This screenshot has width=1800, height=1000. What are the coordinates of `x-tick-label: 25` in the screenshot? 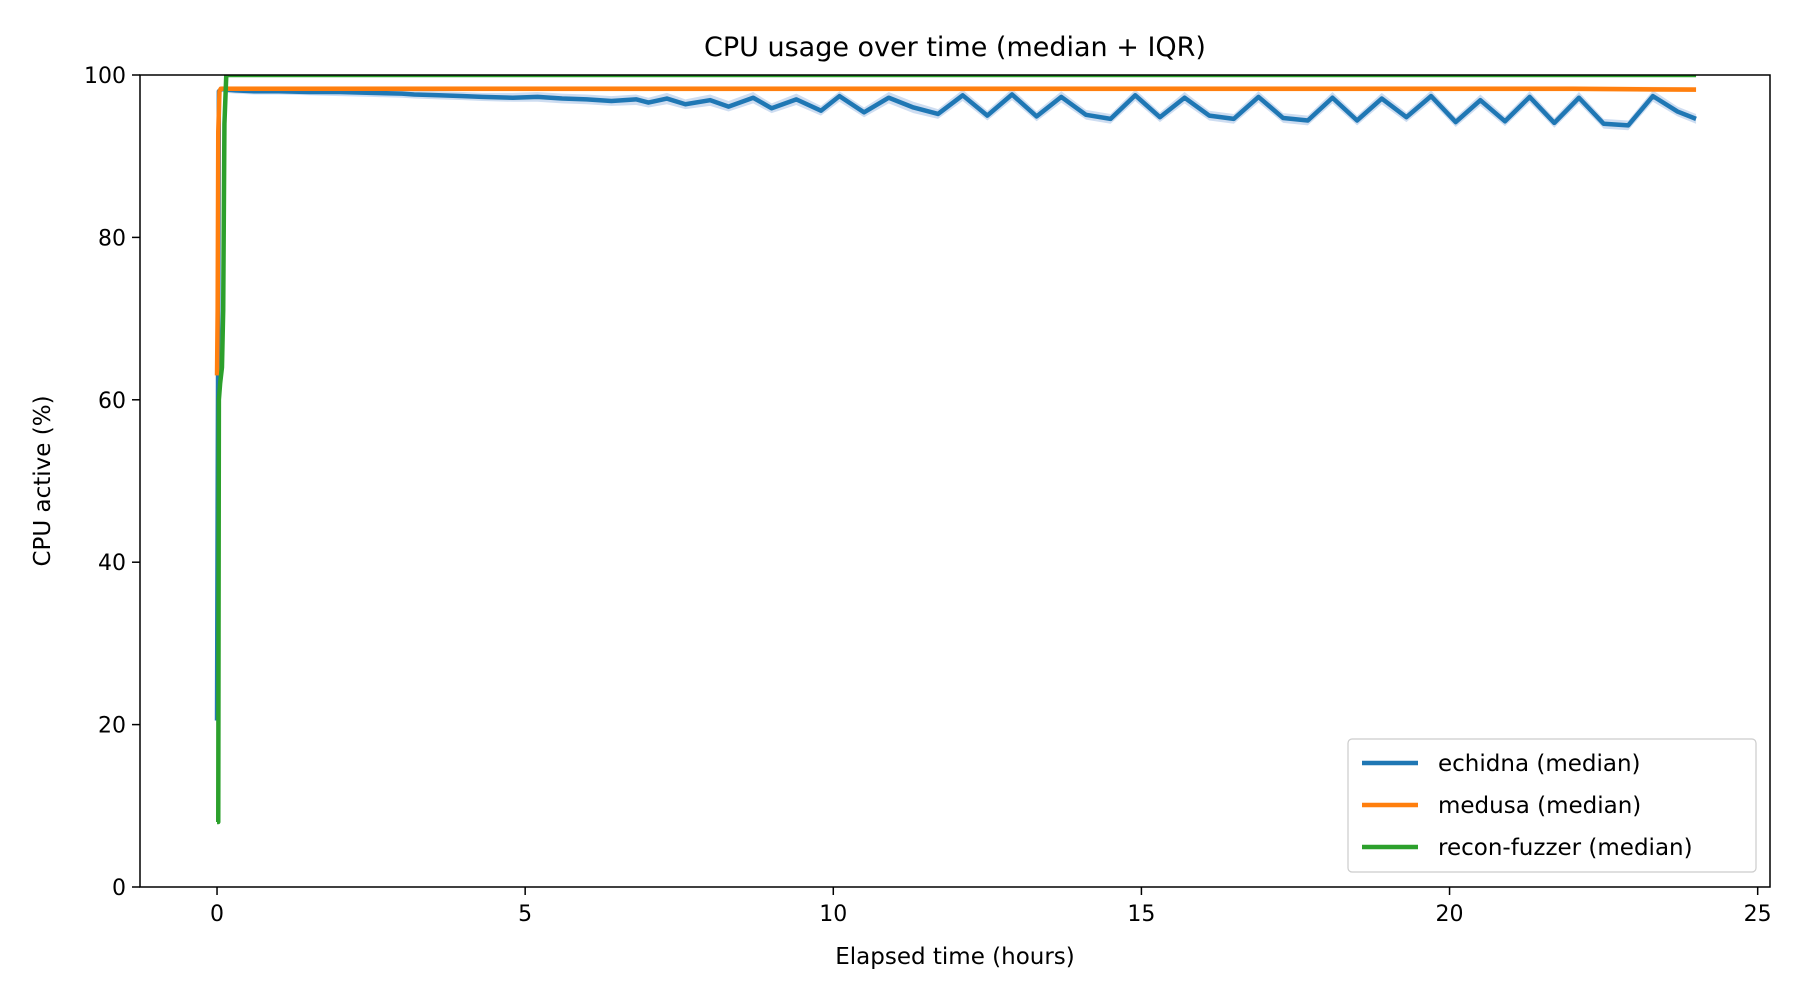 It's located at (1758, 914).